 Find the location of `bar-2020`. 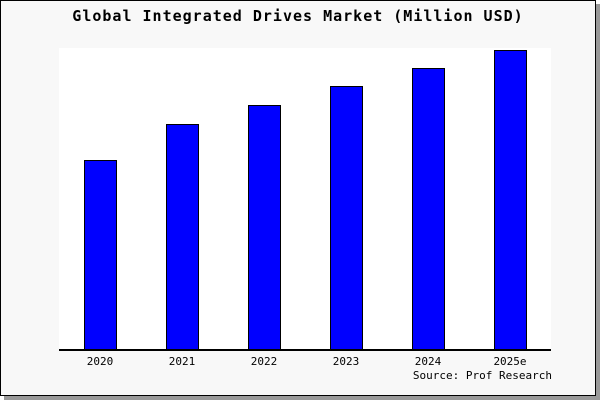

bar-2020 is located at coordinates (100, 254).